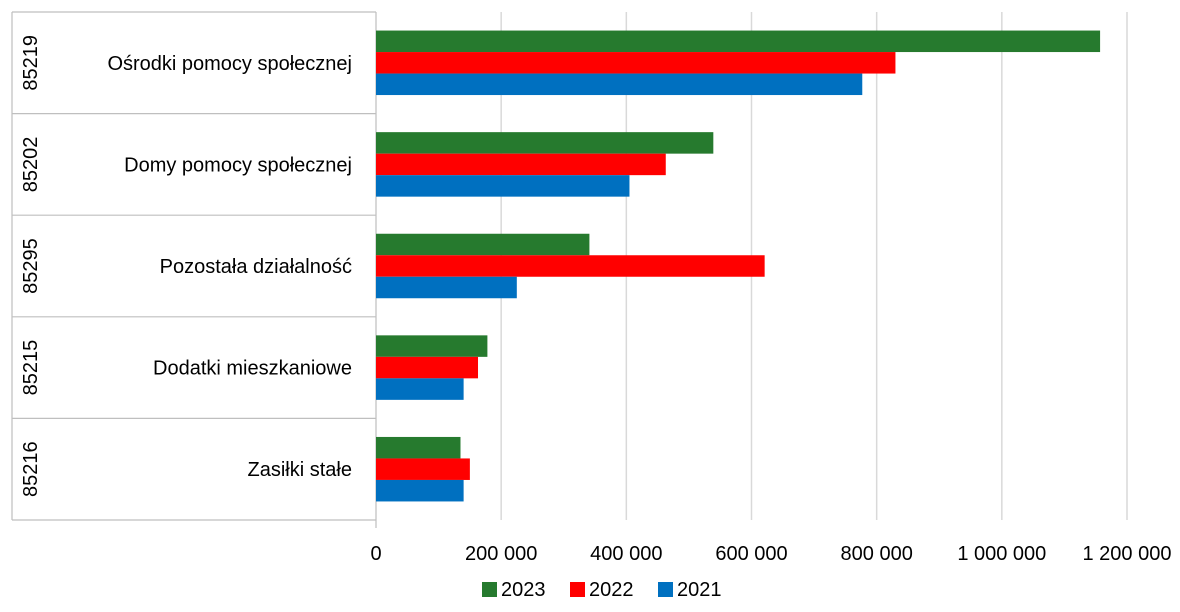  Describe the element at coordinates (256, 267) in the screenshot. I see `category-label: Pozostała działalność` at that location.